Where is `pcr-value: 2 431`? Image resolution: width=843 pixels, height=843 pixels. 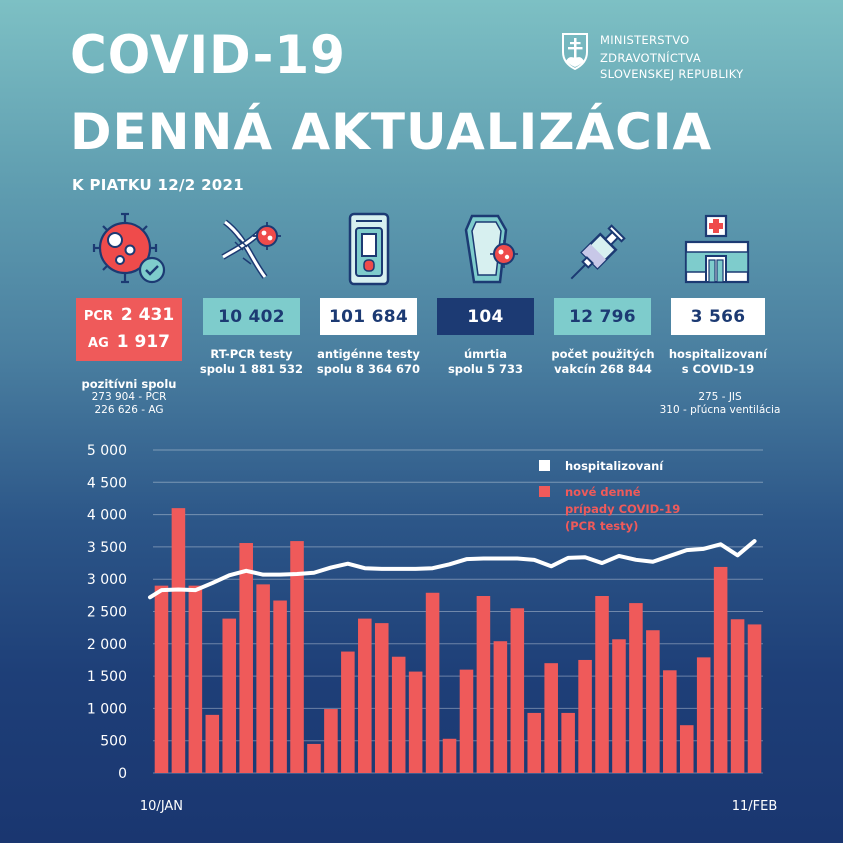
pcr-value: 2 431 is located at coordinates (147, 315).